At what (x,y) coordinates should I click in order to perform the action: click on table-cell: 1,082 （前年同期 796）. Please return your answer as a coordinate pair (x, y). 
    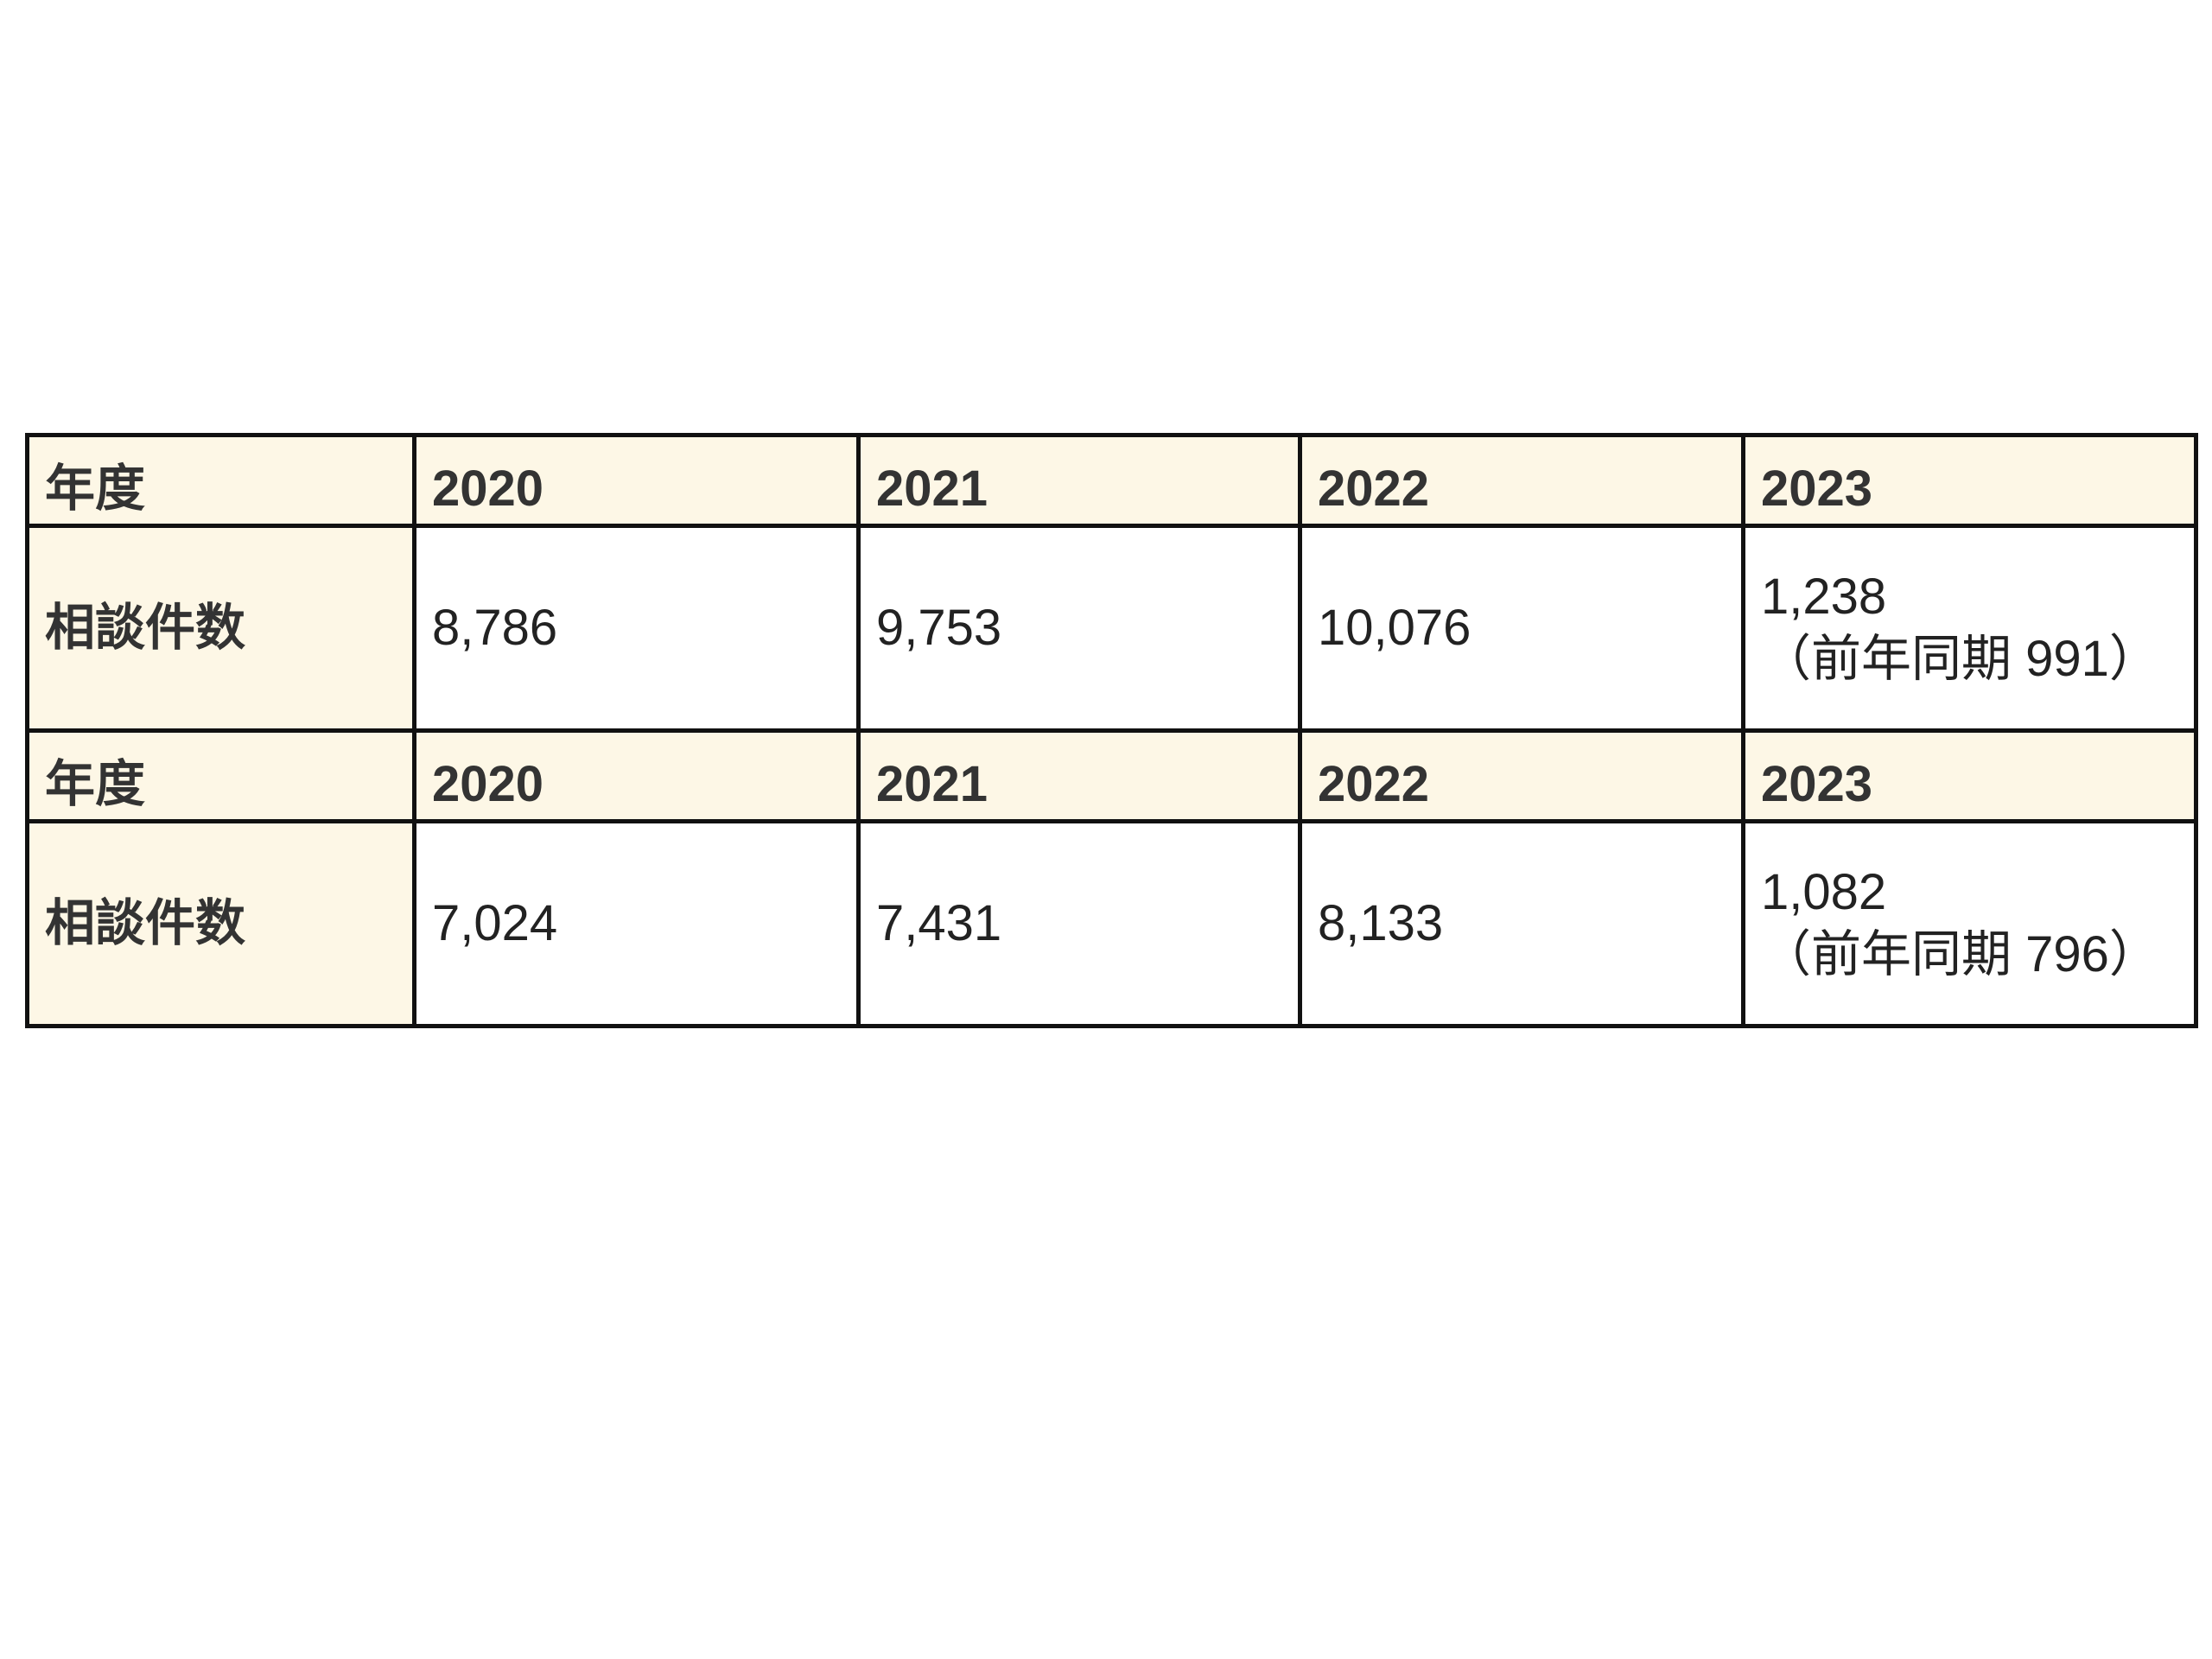
    Looking at the image, I should click on (1970, 923).